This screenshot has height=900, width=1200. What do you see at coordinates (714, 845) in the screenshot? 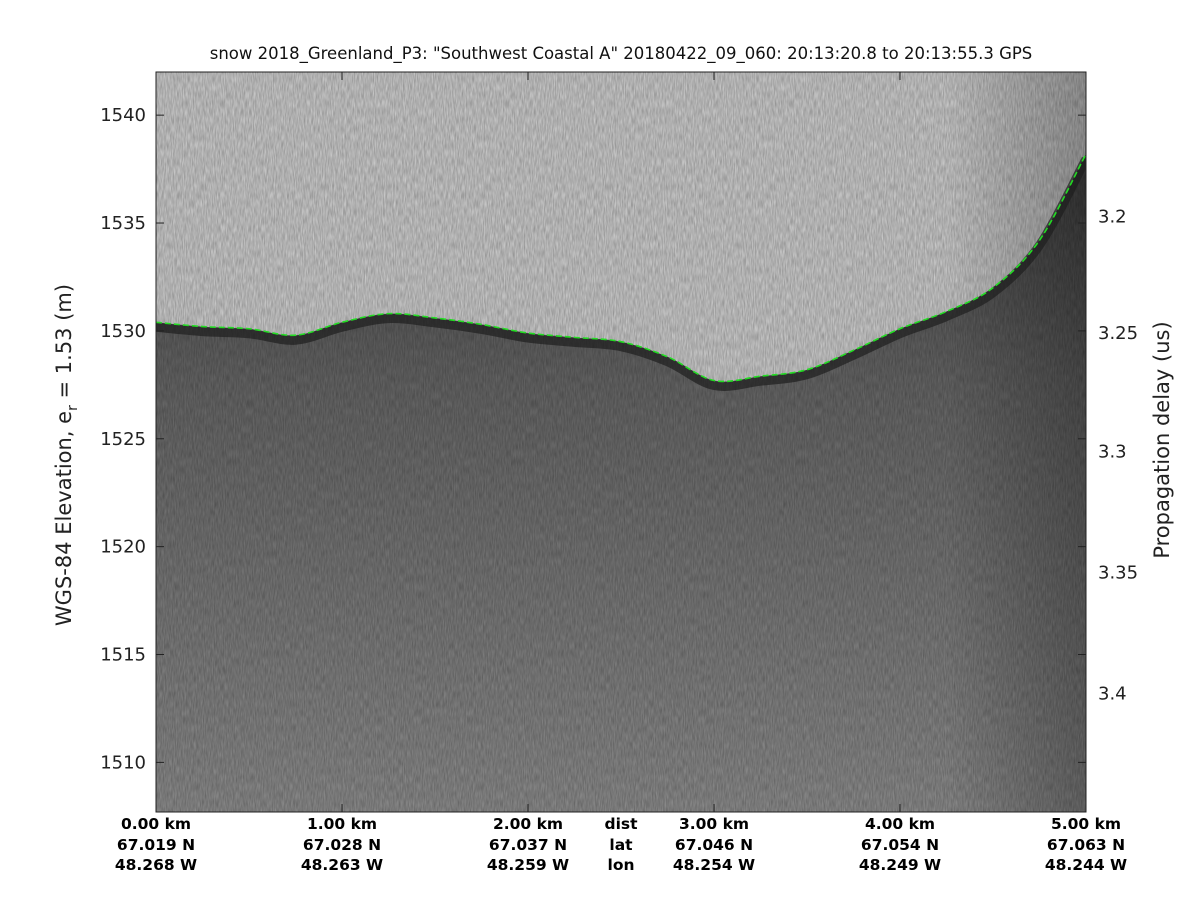
I see `bottom-lat-label: 67.046 N` at bounding box center [714, 845].